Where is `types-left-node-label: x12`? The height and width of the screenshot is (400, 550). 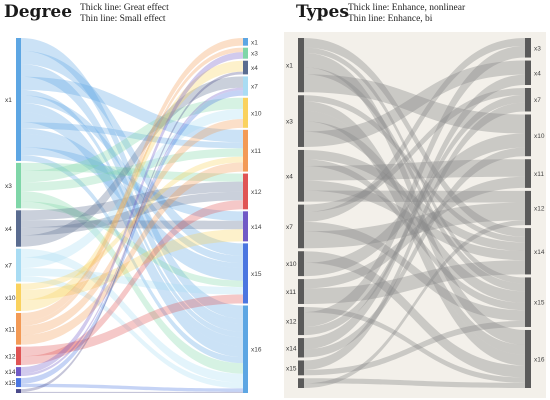 types-left-node-label: x12 is located at coordinates (291, 322).